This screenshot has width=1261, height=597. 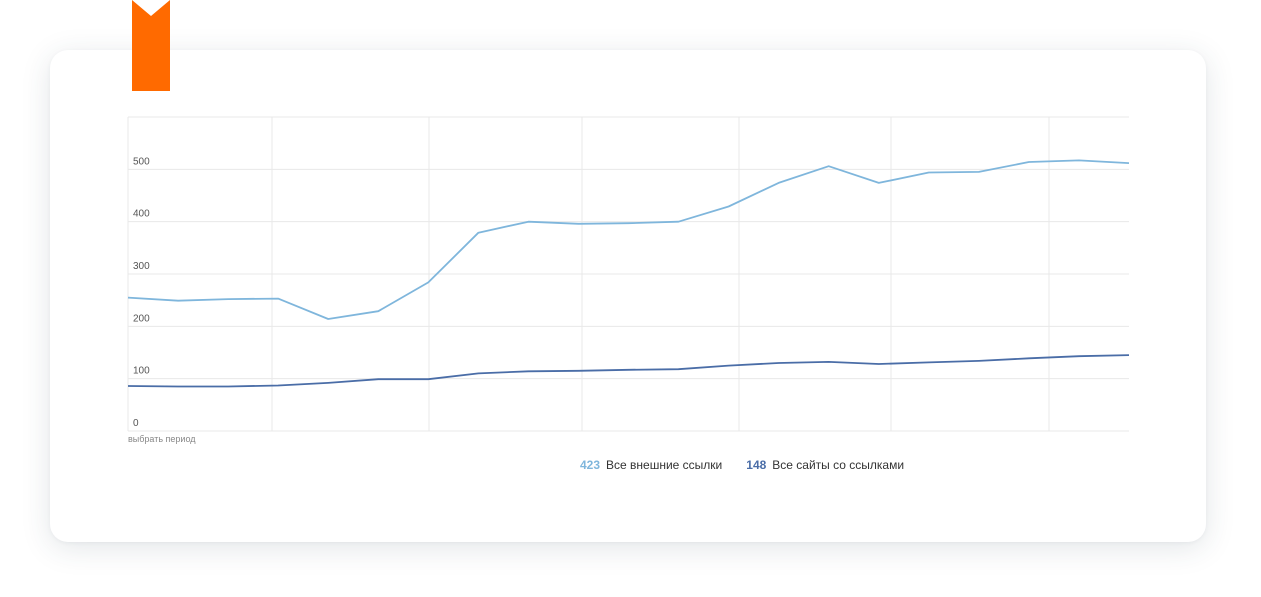 What do you see at coordinates (141, 214) in the screenshot?
I see `y-tick-label: 400` at bounding box center [141, 214].